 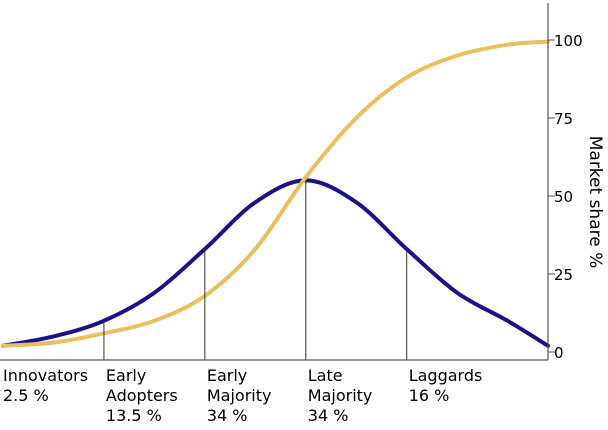 I want to click on segment-label-line: 13.5 %, so click(x=134, y=415).